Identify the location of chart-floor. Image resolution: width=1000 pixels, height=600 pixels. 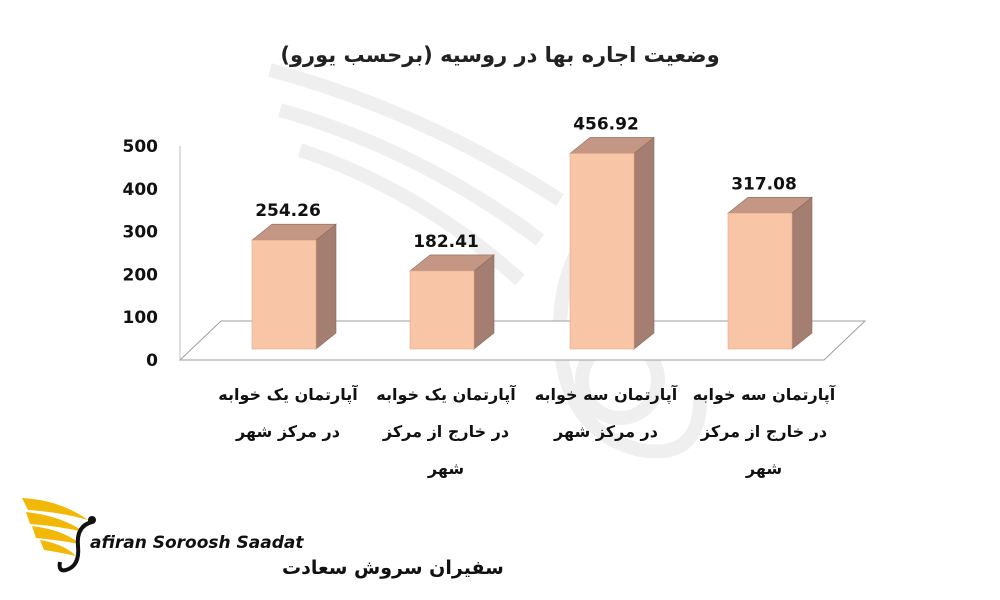
(522, 340).